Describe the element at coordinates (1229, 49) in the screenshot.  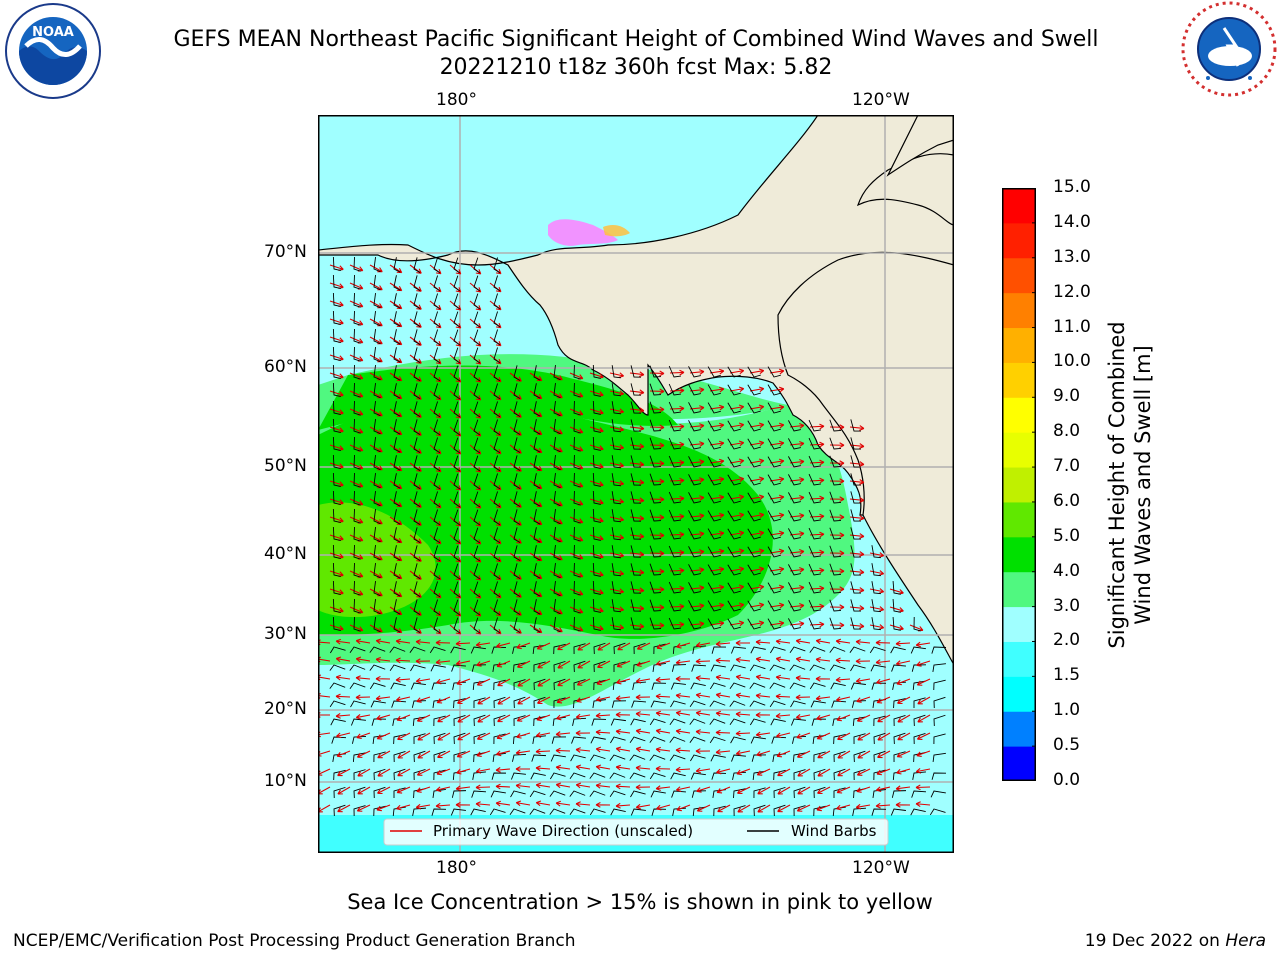
I see `nws-logo` at that location.